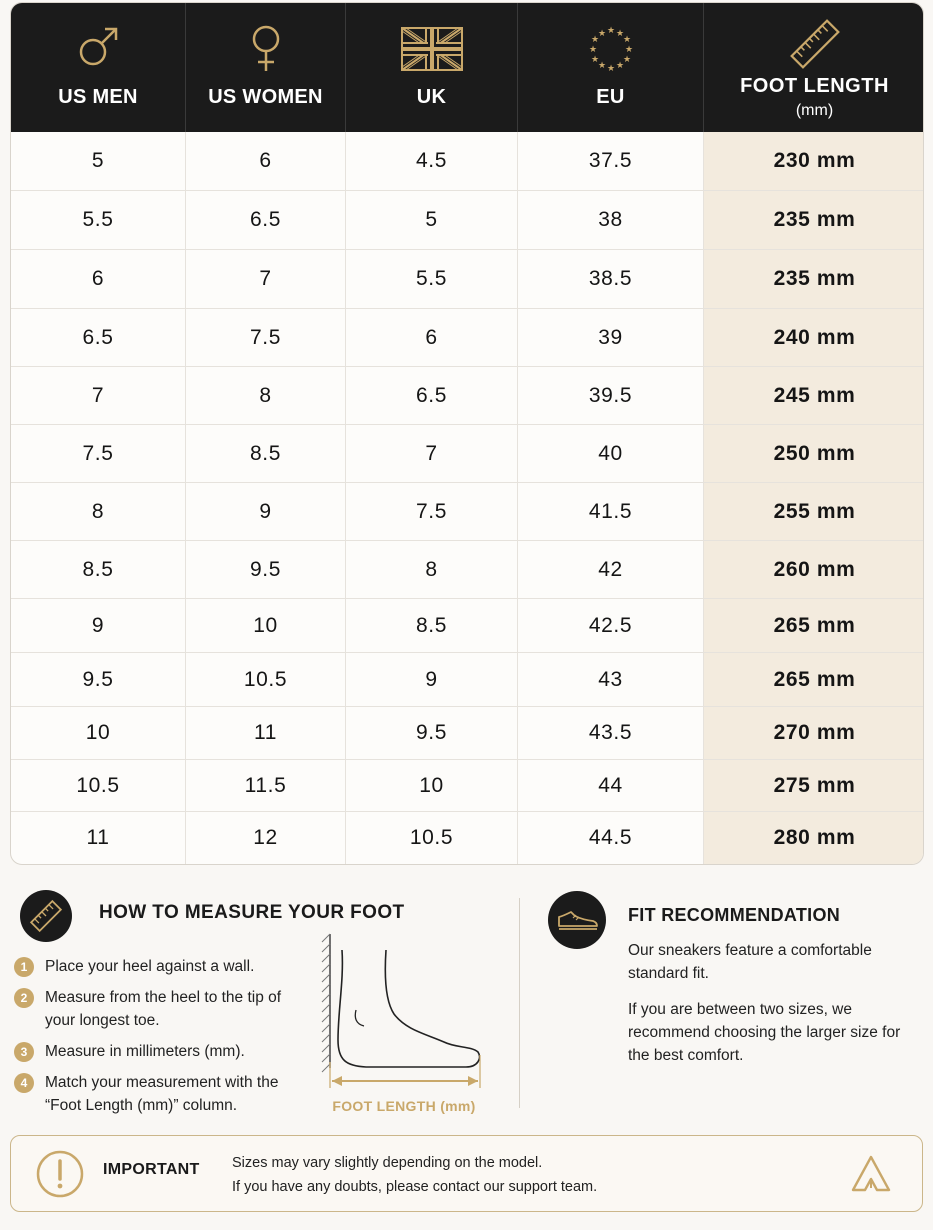 This screenshot has height=1230, width=933. What do you see at coordinates (813, 161) in the screenshot?
I see `table-cell: 230 mm` at bounding box center [813, 161].